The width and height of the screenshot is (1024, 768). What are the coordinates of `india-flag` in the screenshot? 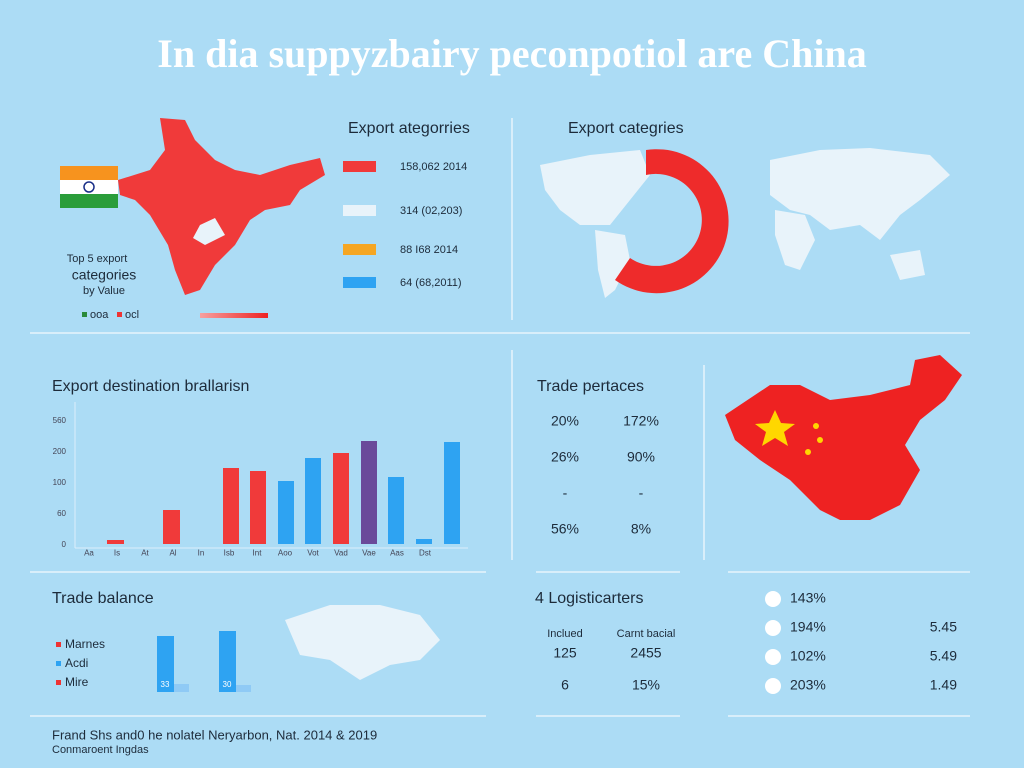 It's located at (89, 187).